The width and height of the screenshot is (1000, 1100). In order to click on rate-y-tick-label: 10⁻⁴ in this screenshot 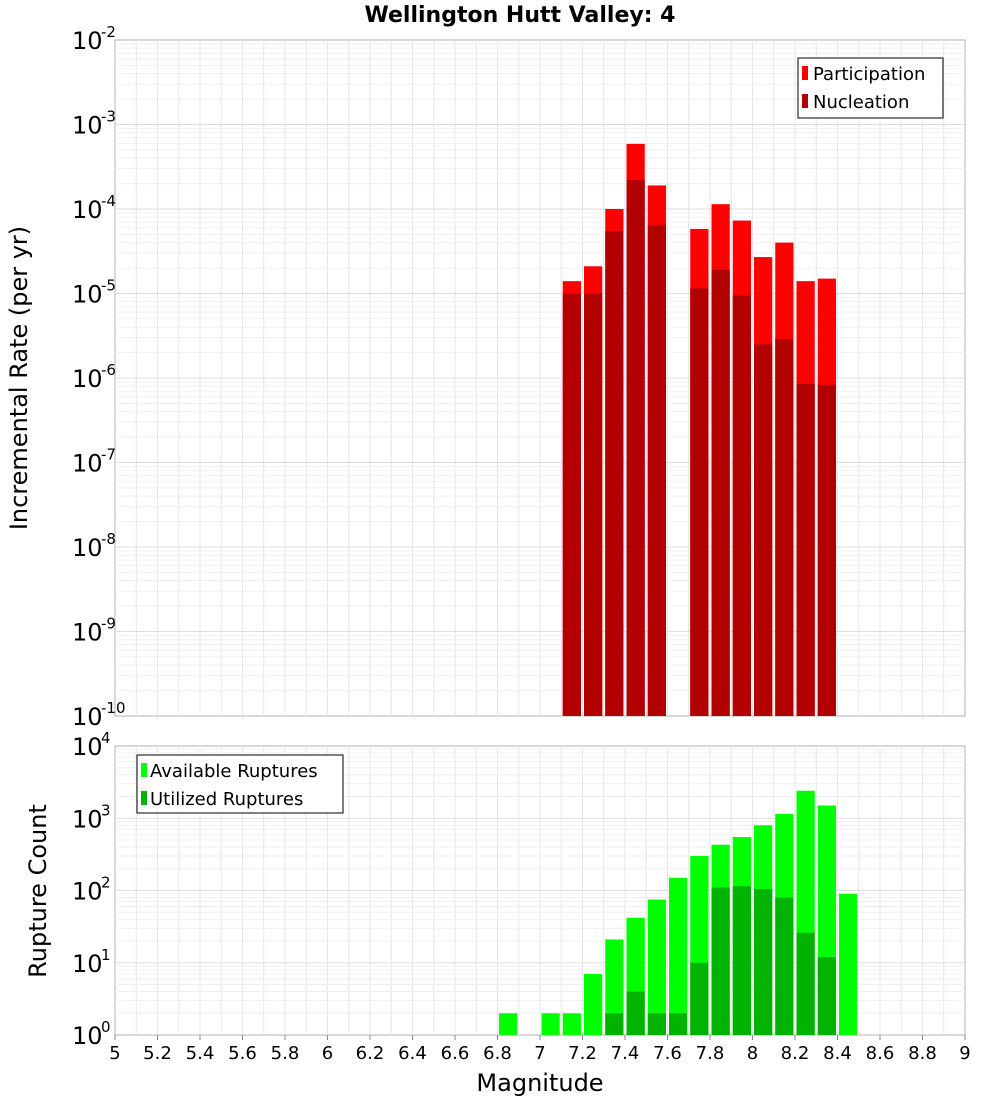, I will do `click(94, 208)`.